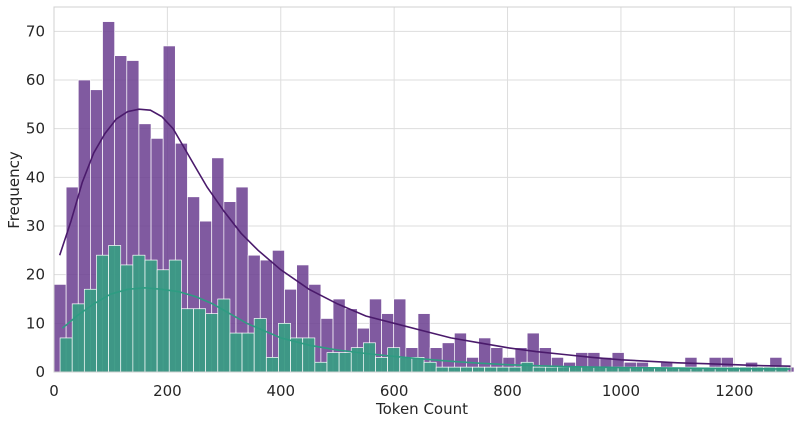 Image resolution: width=797 pixels, height=423 pixels. What do you see at coordinates (35, 177) in the screenshot?
I see `y-tick-label: 40` at bounding box center [35, 177].